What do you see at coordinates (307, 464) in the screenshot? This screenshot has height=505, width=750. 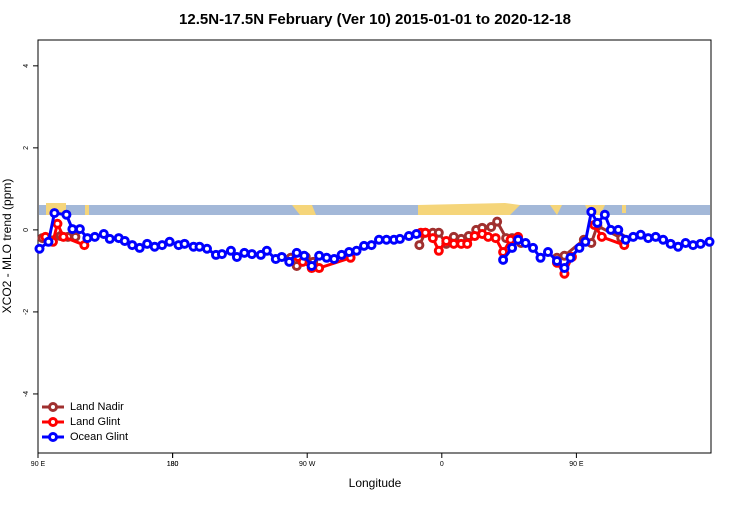 I see `x-tick-label: 90 W` at bounding box center [307, 464].